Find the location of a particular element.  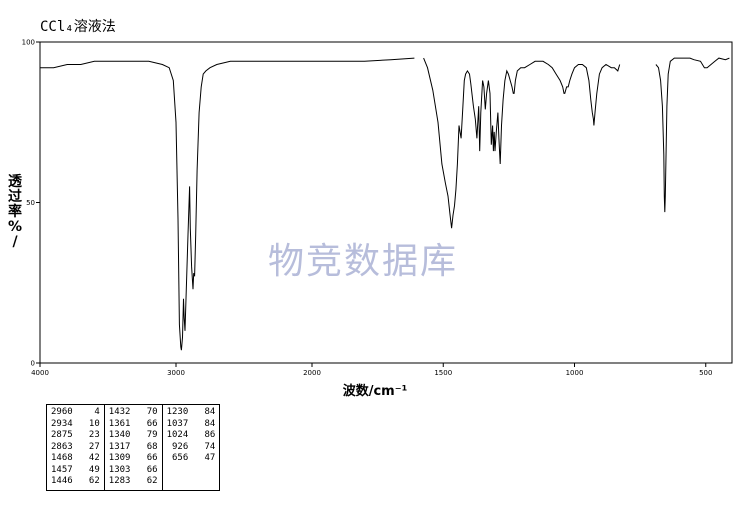

x-axis-label: 波数/cm⁻¹ is located at coordinates (375, 389).